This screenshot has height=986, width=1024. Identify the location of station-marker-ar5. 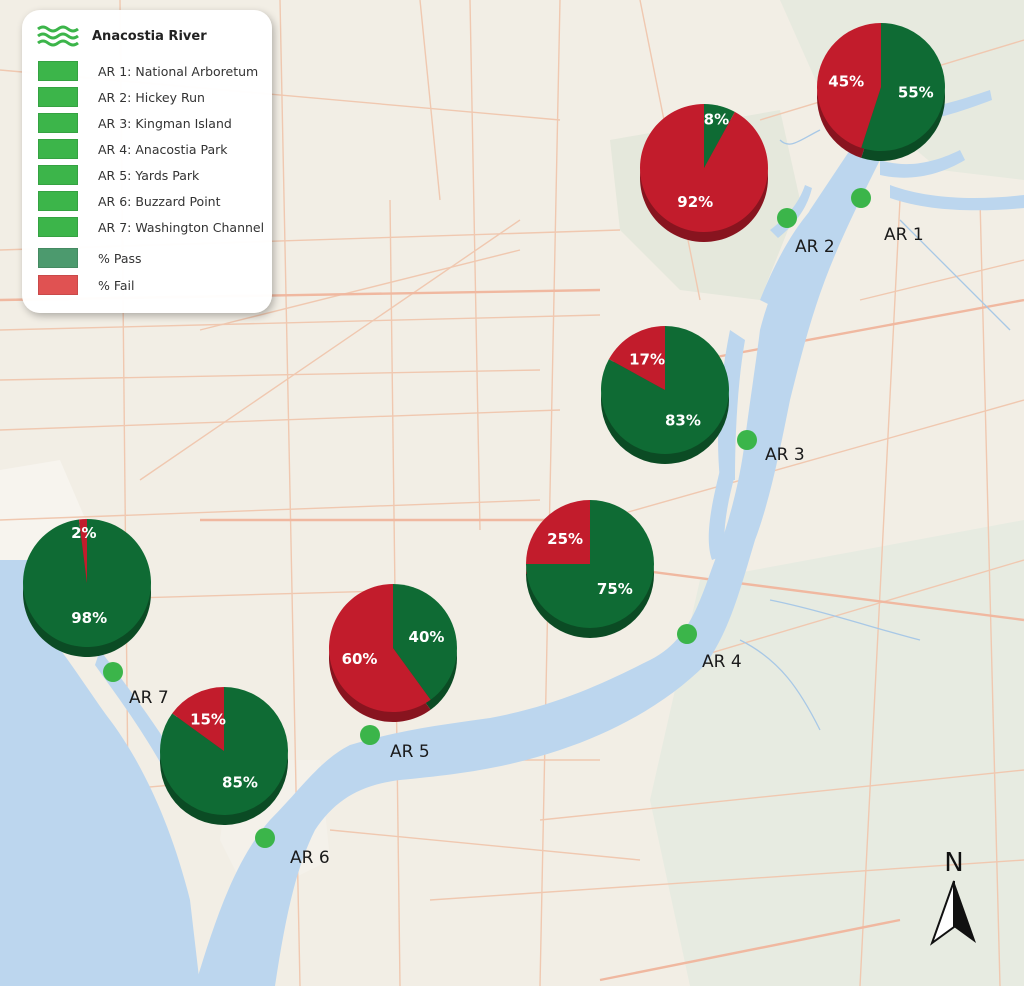
(370, 735).